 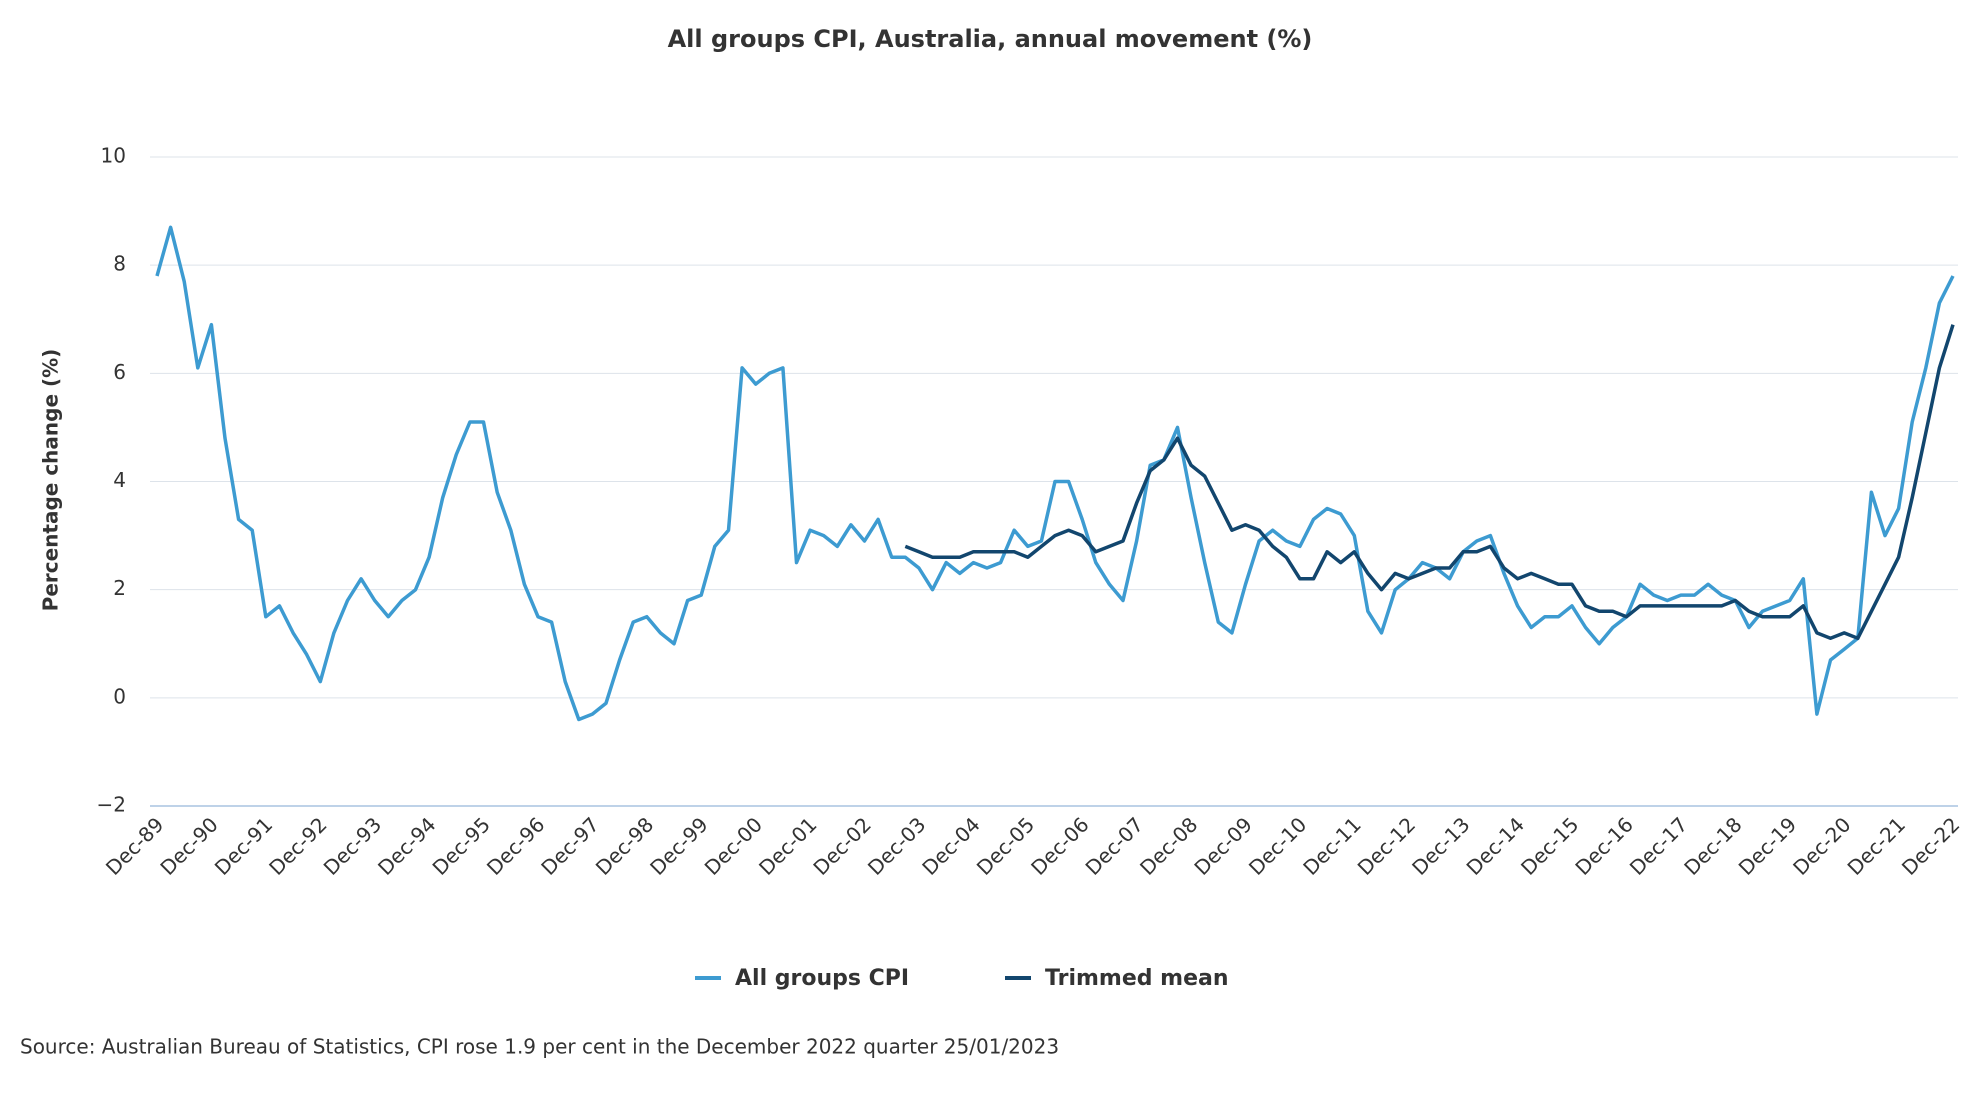 What do you see at coordinates (1876, 845) in the screenshot?
I see `x-tick-label: Dec-21` at bounding box center [1876, 845].